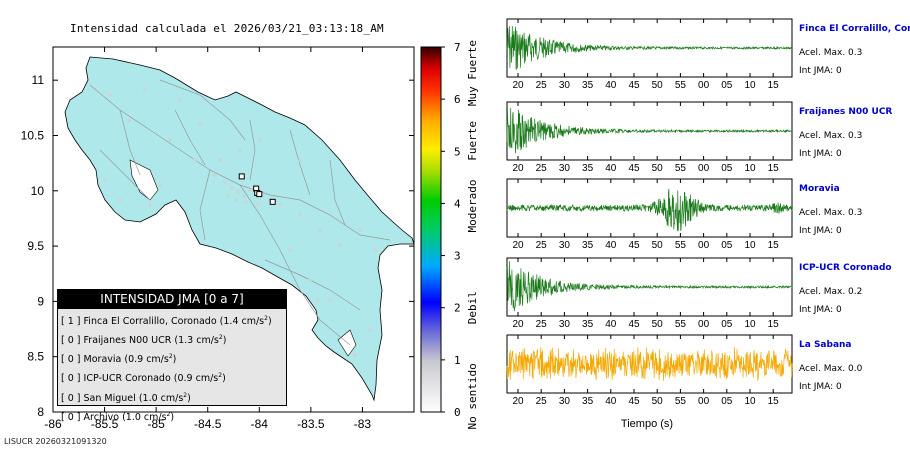  What do you see at coordinates (472, 206) in the screenshot?
I see `colorbar-category-label: Moderado` at bounding box center [472, 206].